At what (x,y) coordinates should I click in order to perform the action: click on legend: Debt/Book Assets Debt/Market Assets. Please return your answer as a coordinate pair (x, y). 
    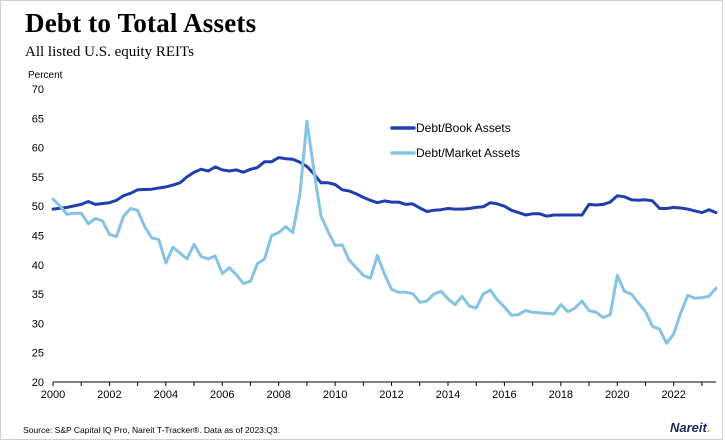
    Looking at the image, I should click on (455, 140).